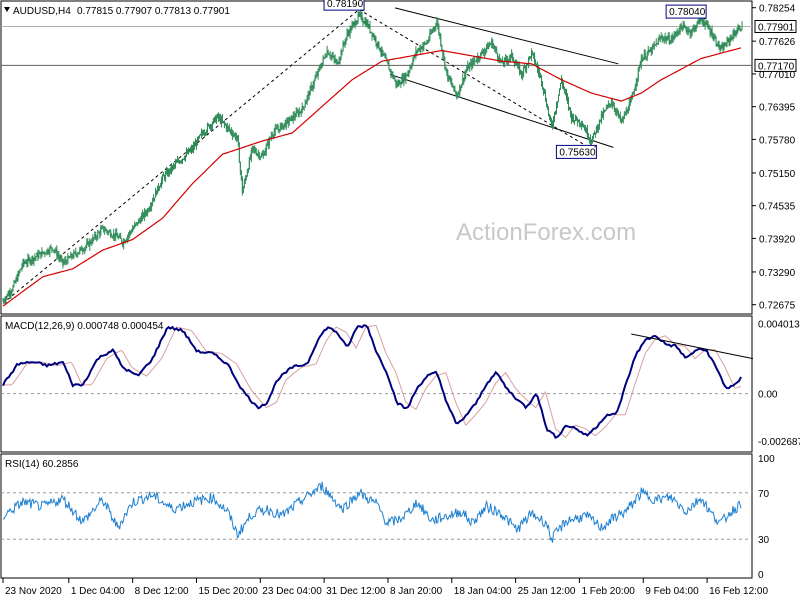 The height and width of the screenshot is (600, 800). Describe the element at coordinates (7, 9) in the screenshot. I see `triangle-down-icon` at that location.